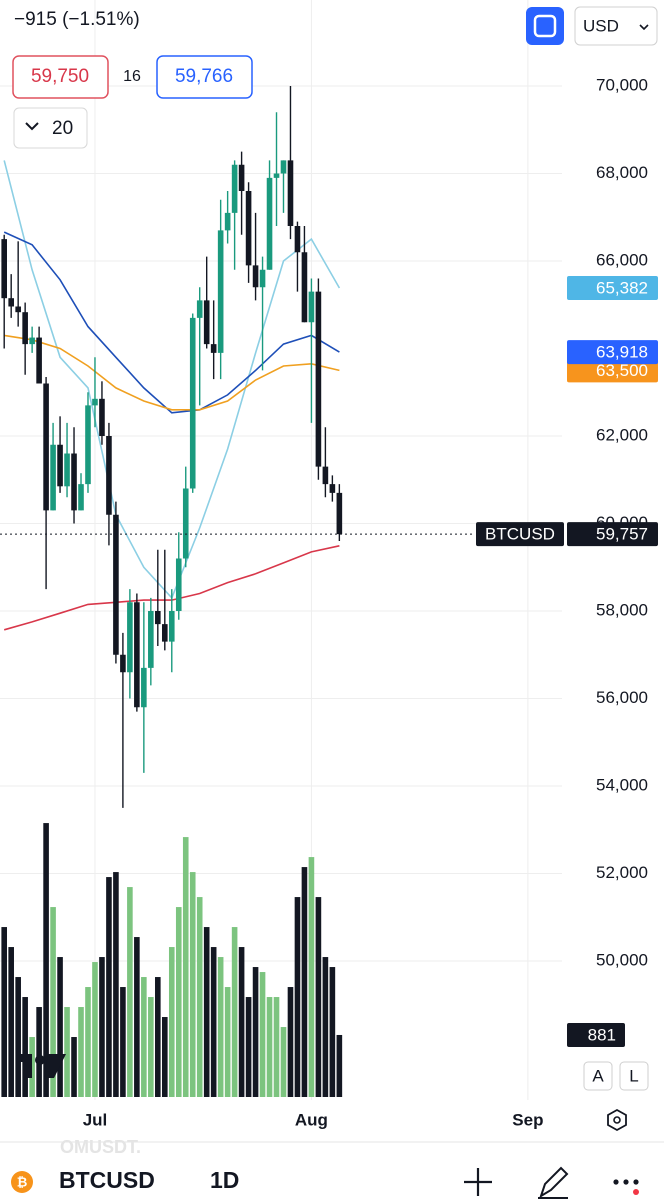 The height and width of the screenshot is (1200, 664). Describe the element at coordinates (172, 960) in the screenshot. I see `volume-pane` at that location.